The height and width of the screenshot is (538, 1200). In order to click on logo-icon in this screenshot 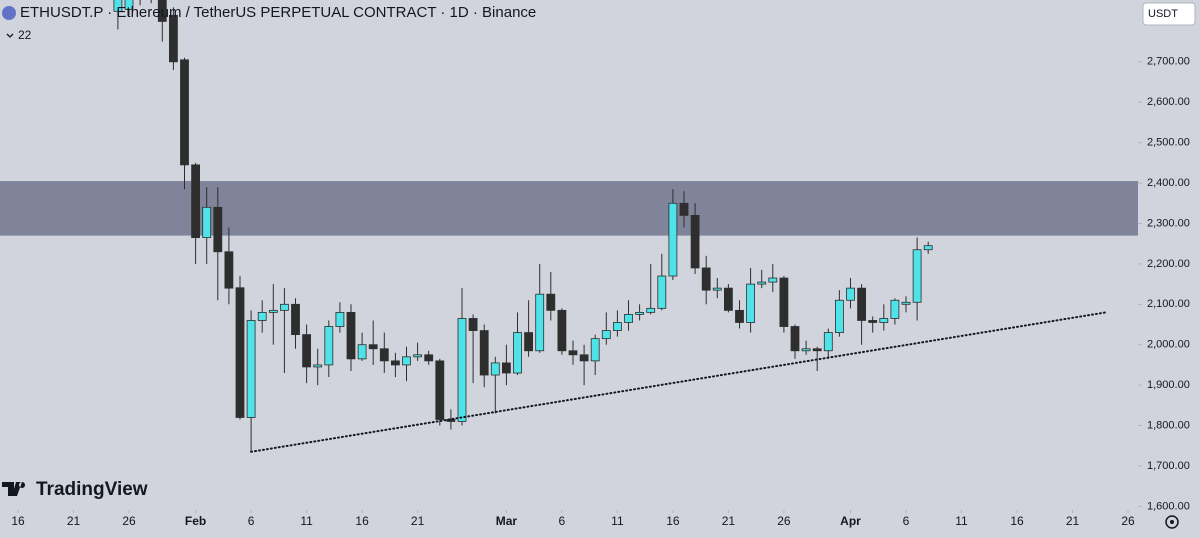, I will do `click(14, 489)`.